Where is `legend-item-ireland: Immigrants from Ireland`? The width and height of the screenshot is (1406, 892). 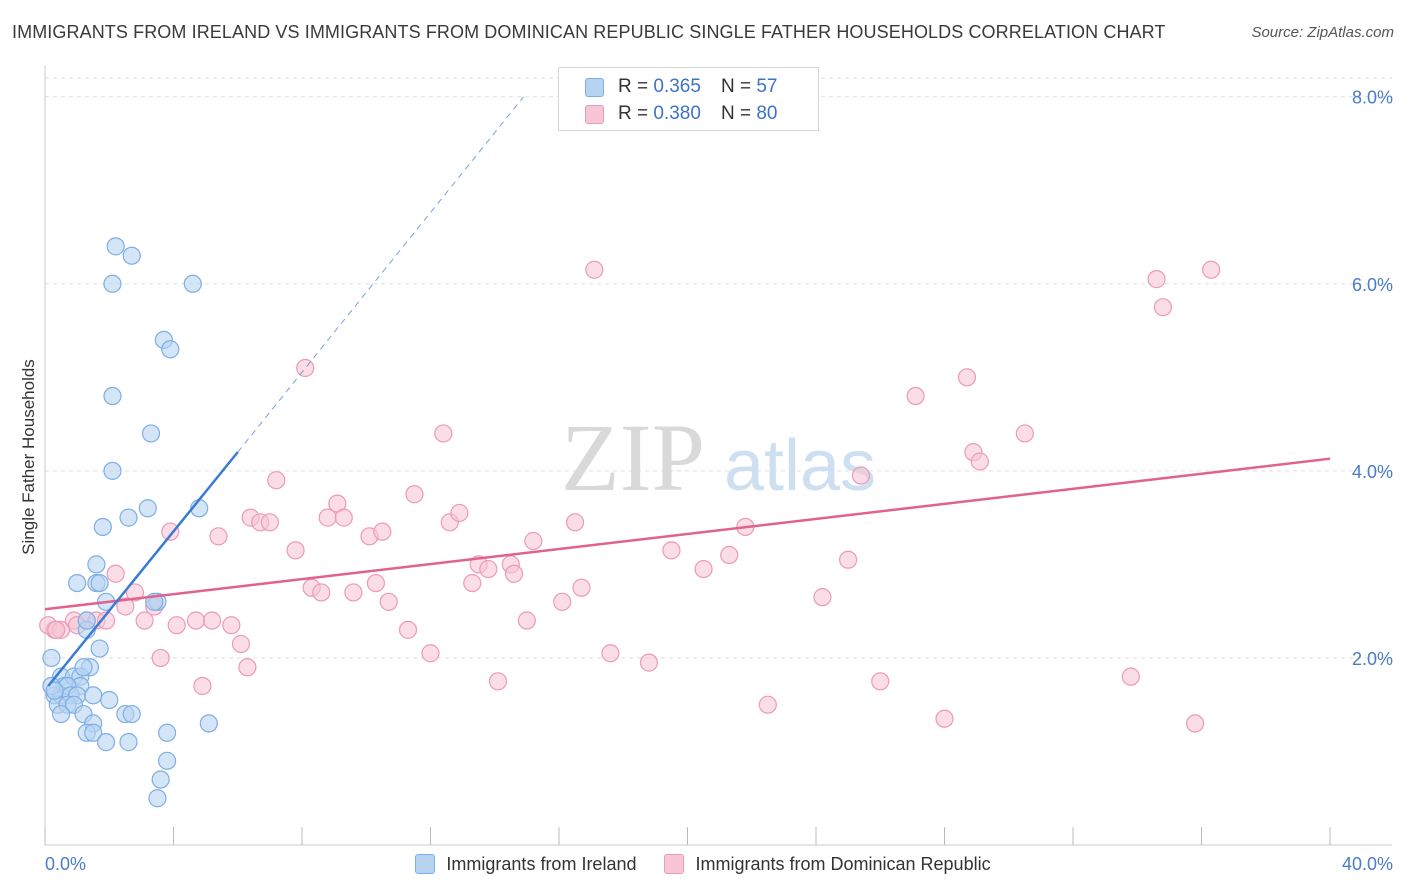 legend-item-ireland: Immigrants from Ireland is located at coordinates (525, 864).